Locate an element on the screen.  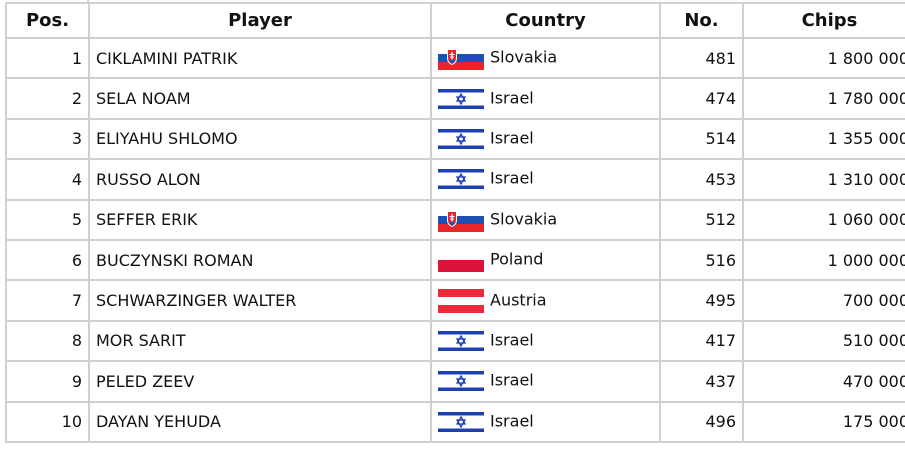
player-cell: SCHWARZINGER WALTER is located at coordinates (260, 300).